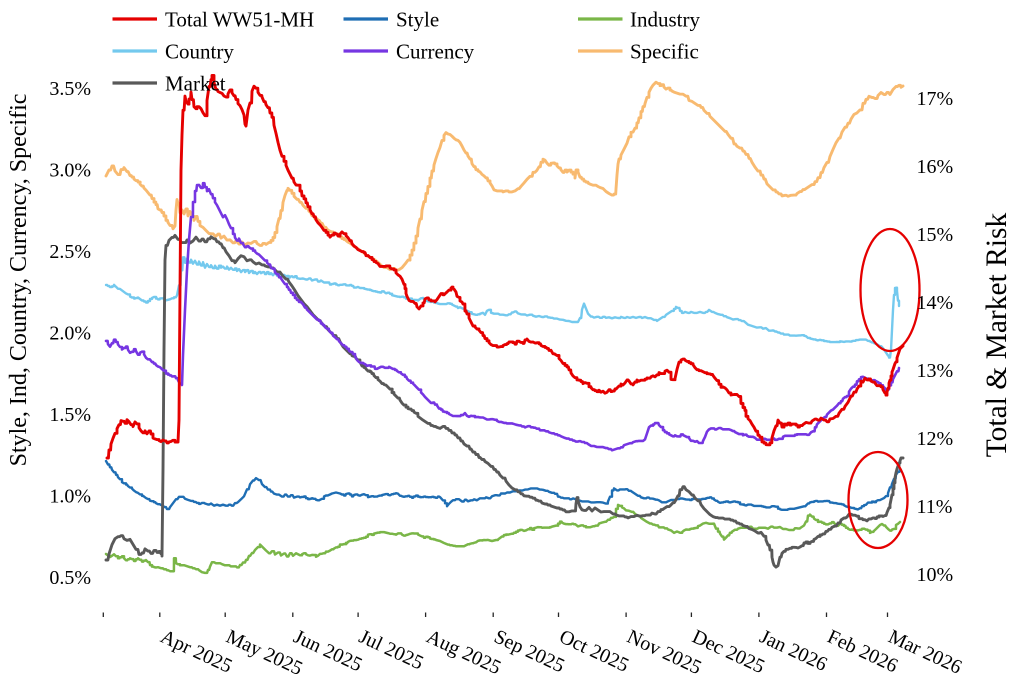  What do you see at coordinates (239, 20) in the screenshot?
I see `svg-text: Total WW51-MH` at bounding box center [239, 20].